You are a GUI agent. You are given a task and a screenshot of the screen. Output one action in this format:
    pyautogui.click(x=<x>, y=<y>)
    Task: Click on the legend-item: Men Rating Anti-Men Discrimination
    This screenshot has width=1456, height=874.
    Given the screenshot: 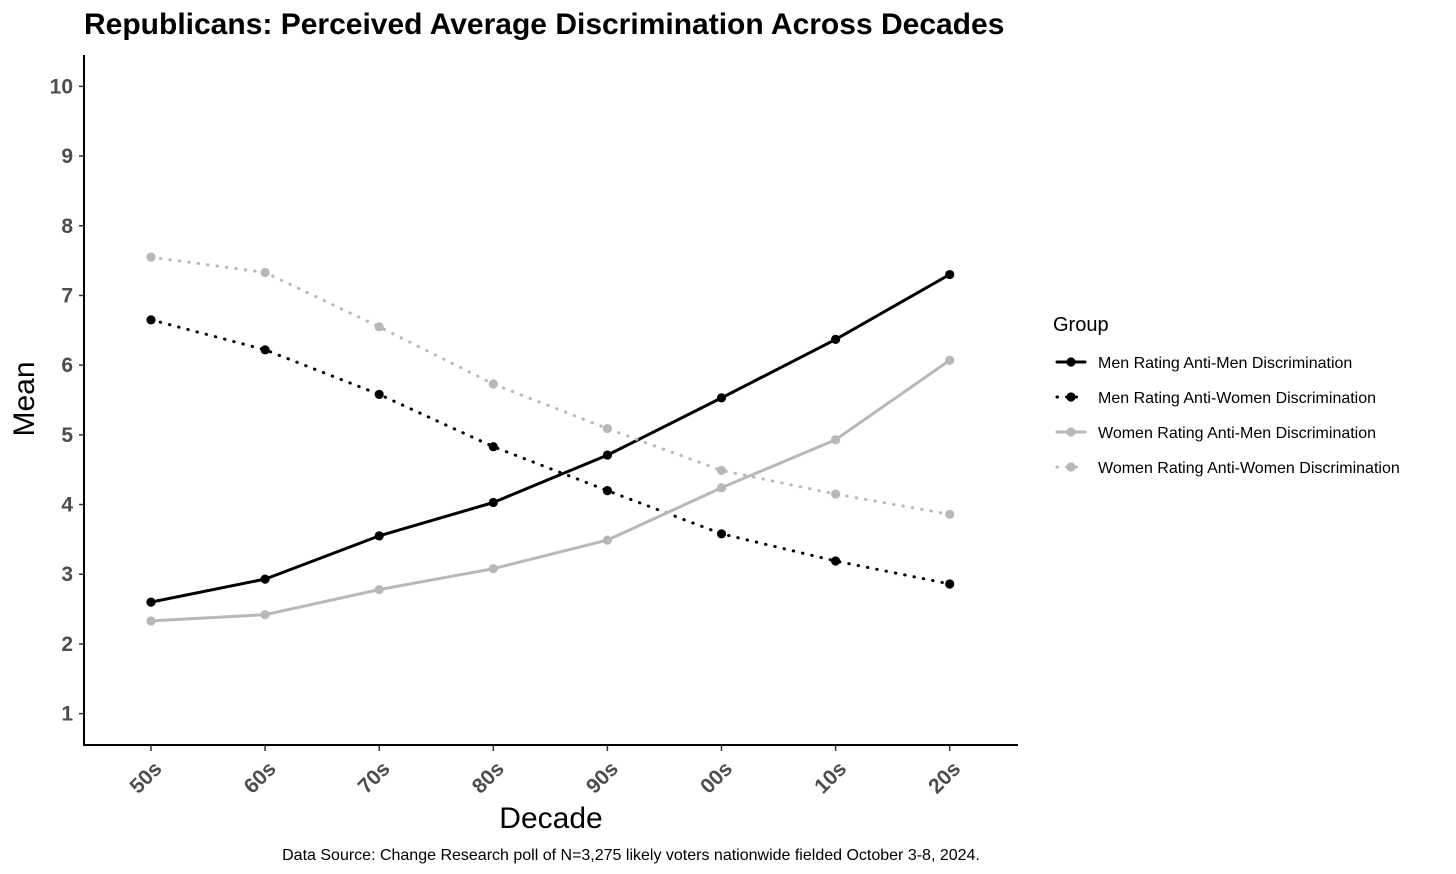 What is the action you would take?
    pyautogui.click(x=1203, y=363)
    